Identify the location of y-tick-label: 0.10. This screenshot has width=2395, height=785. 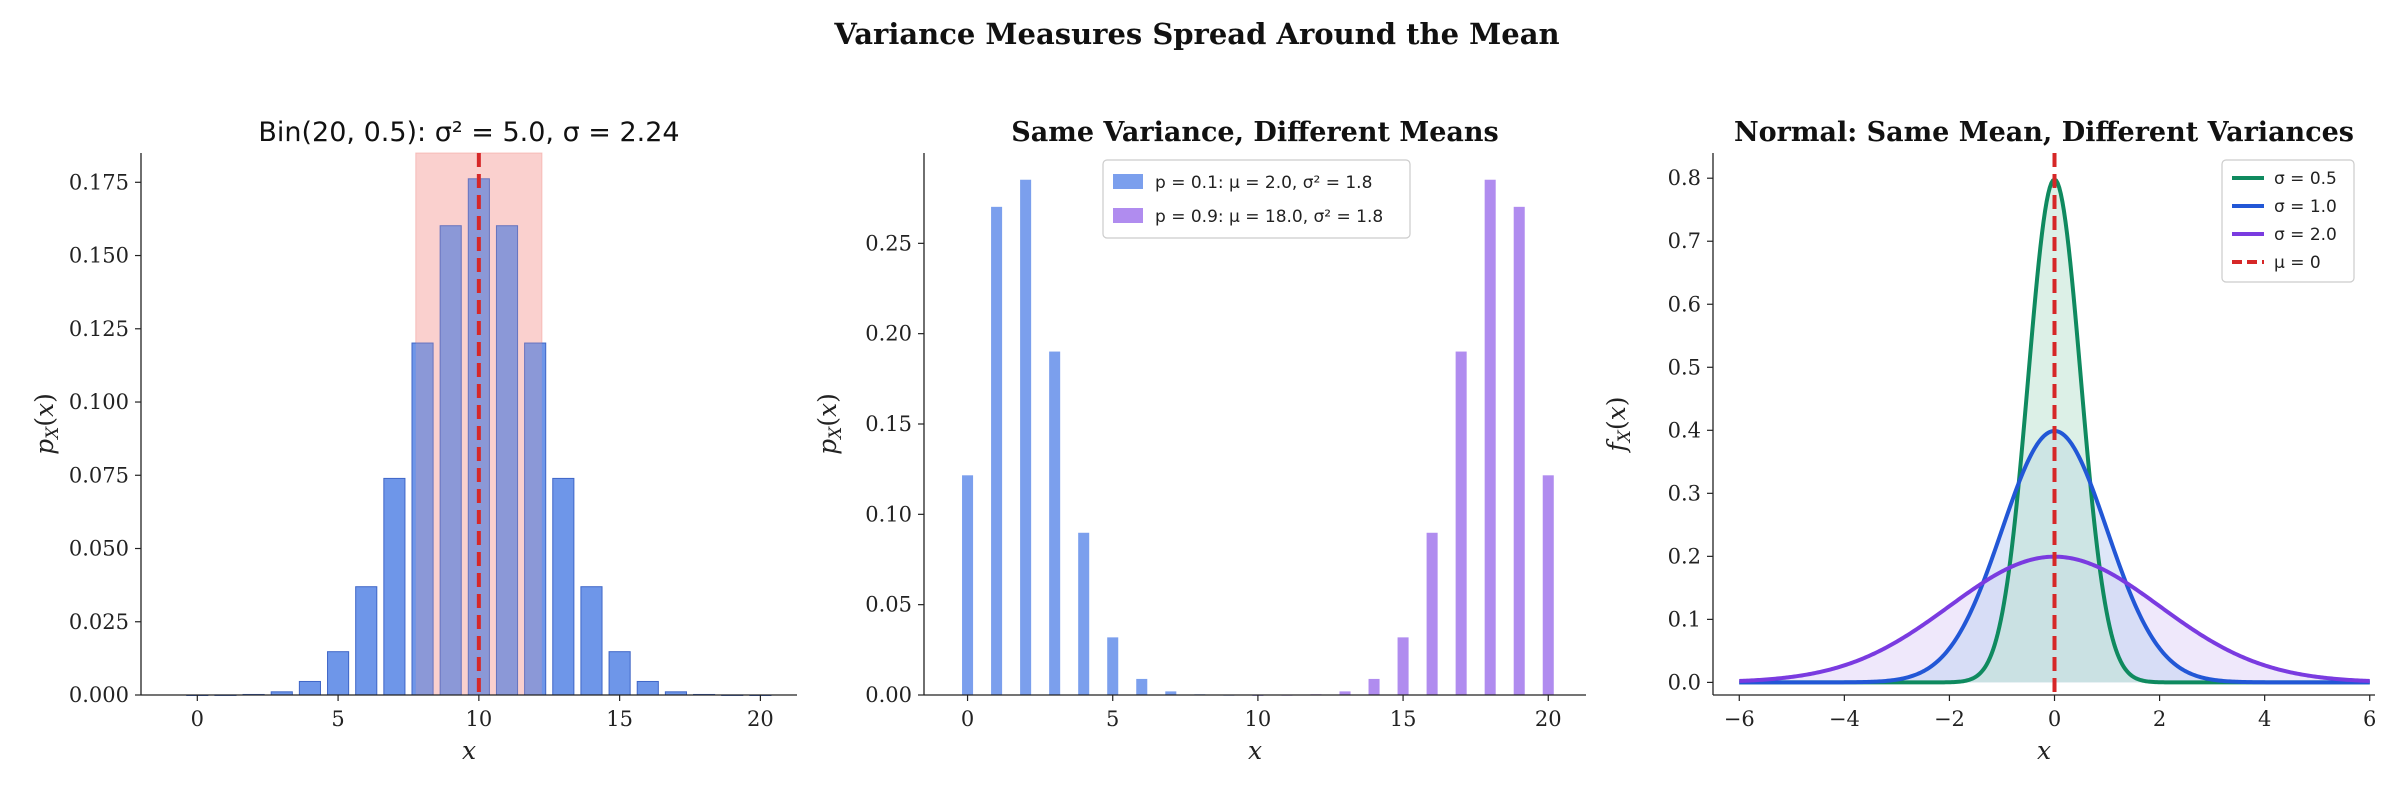
(888, 514).